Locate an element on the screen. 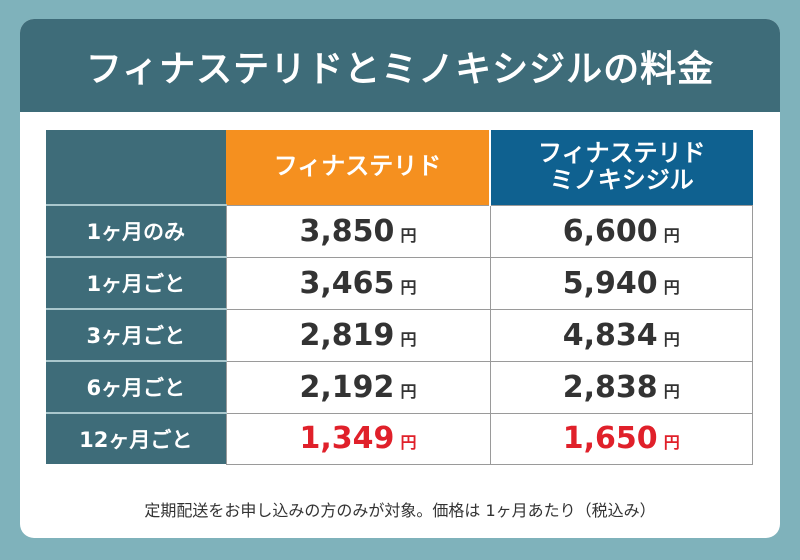  price-value: 3,850 is located at coordinates (347, 231).